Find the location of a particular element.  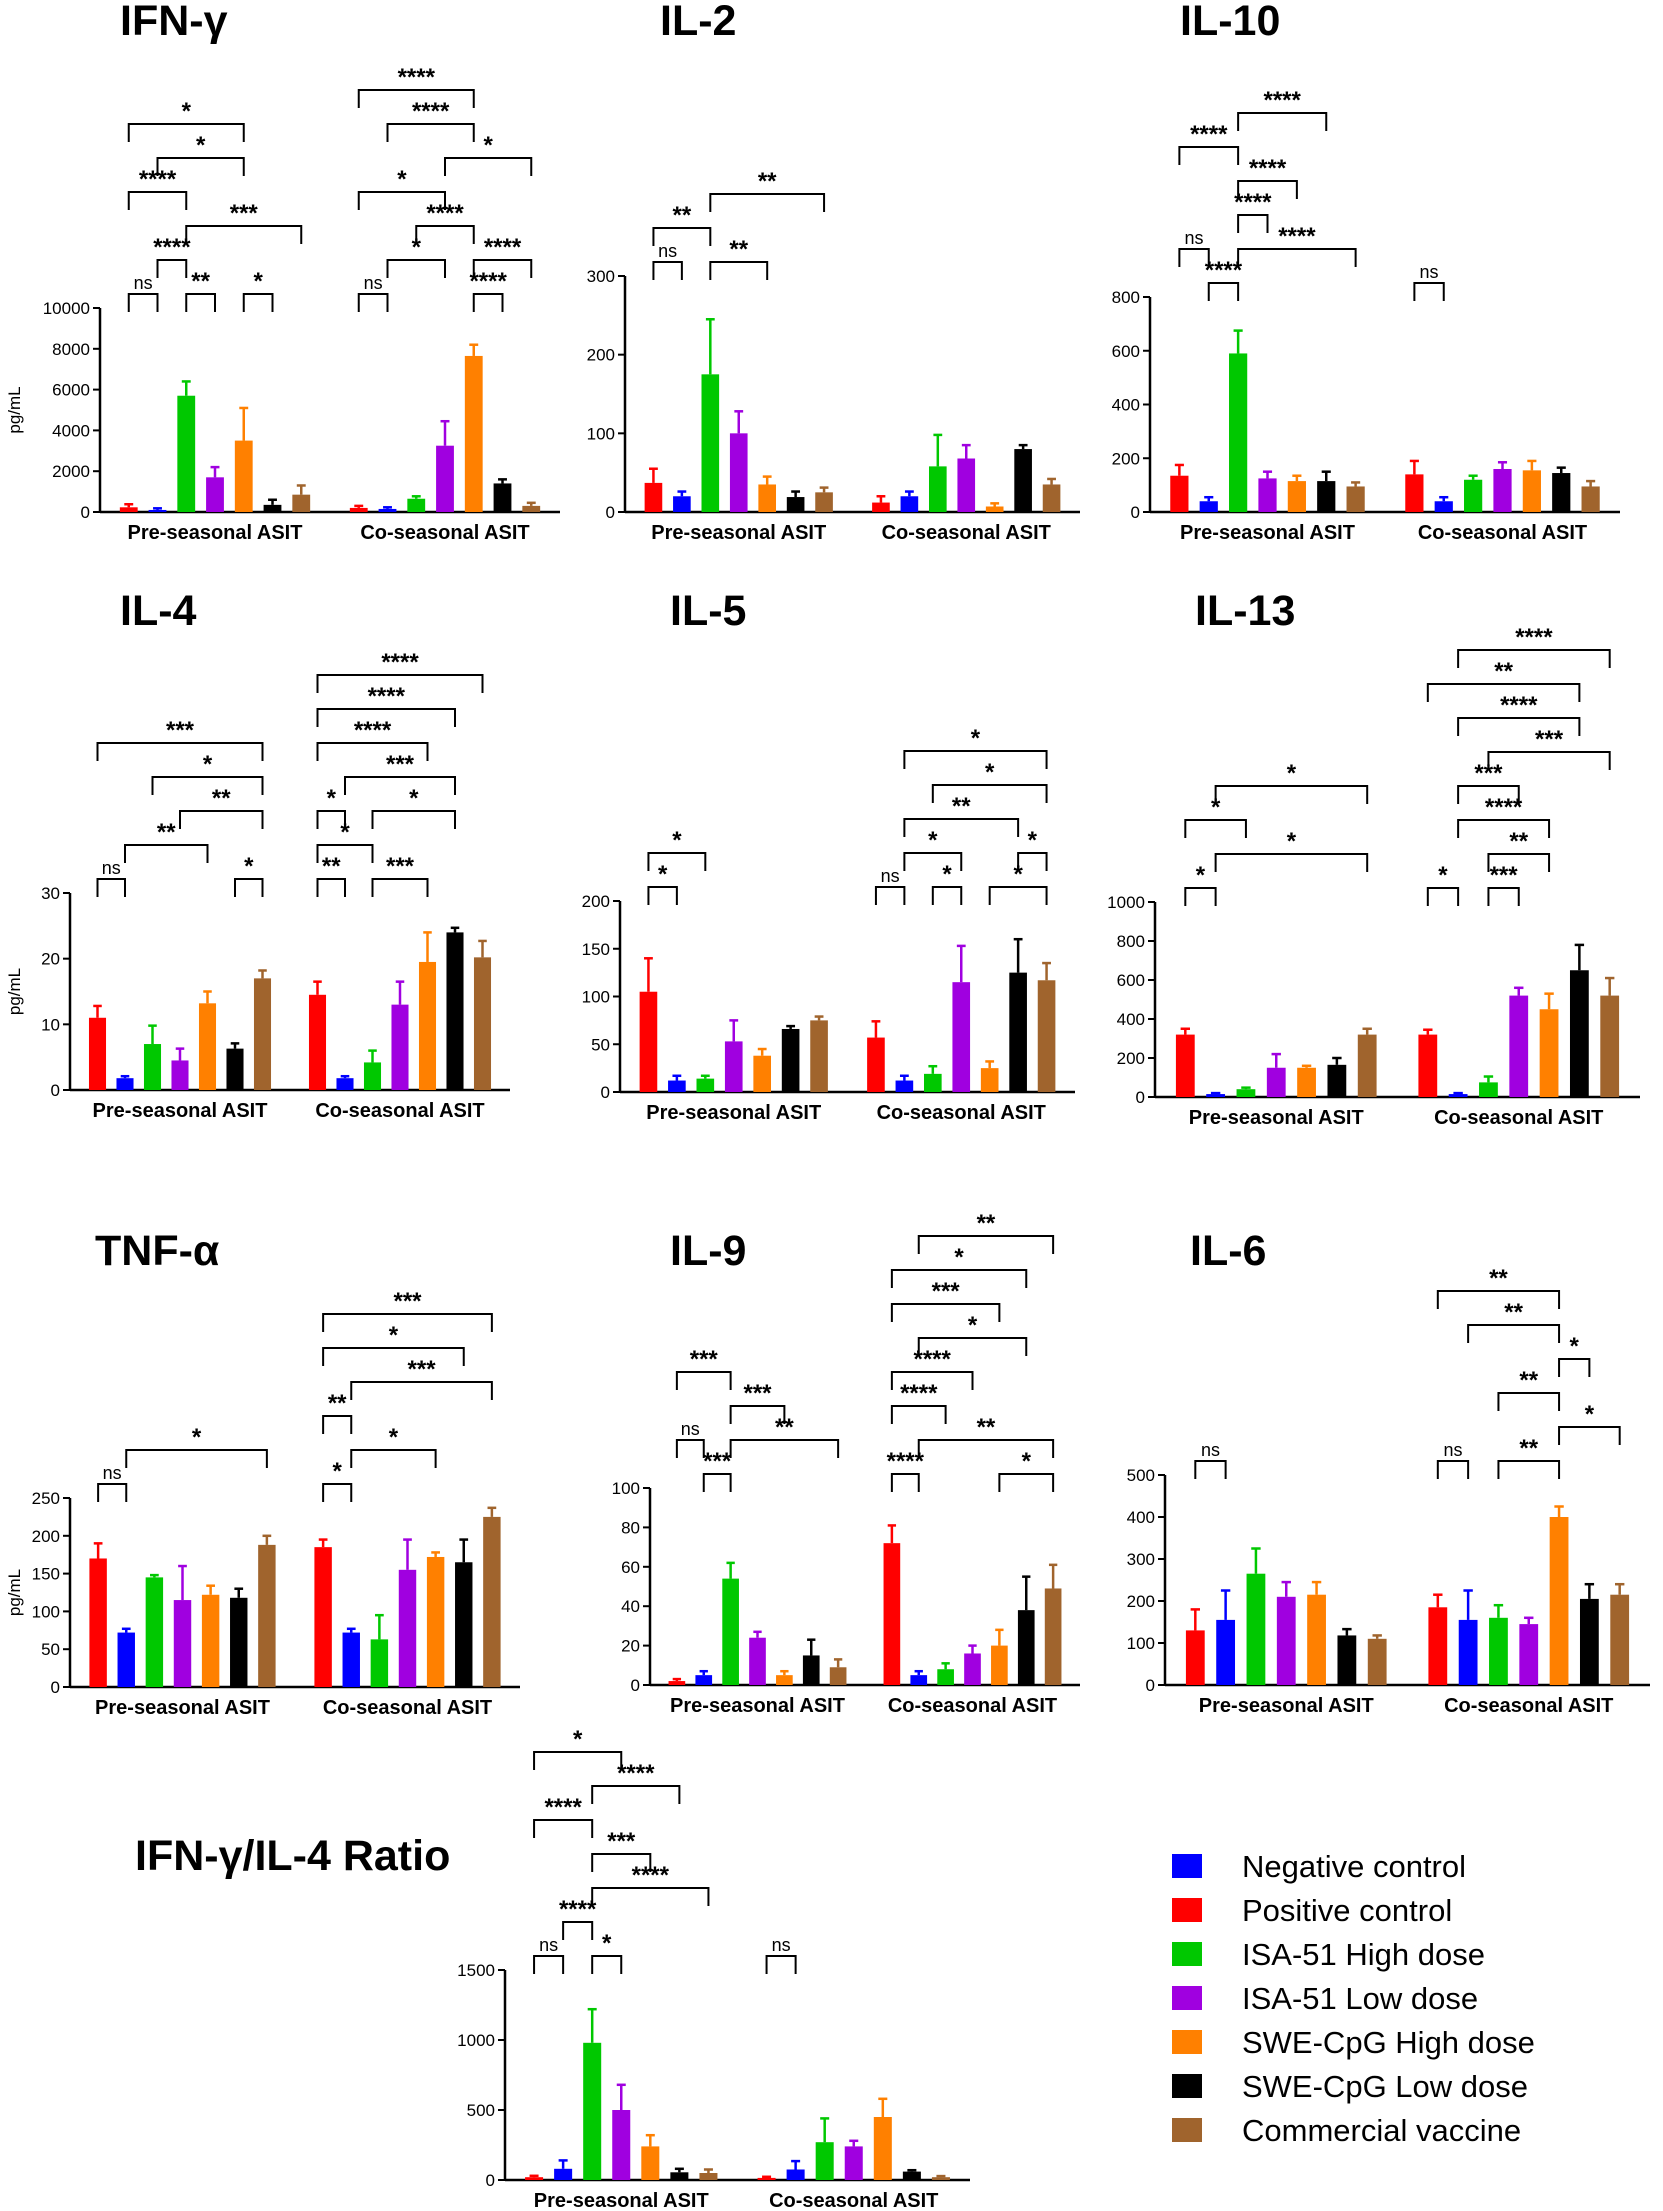

panel-title: IL-13 is located at coordinates (1245, 611).